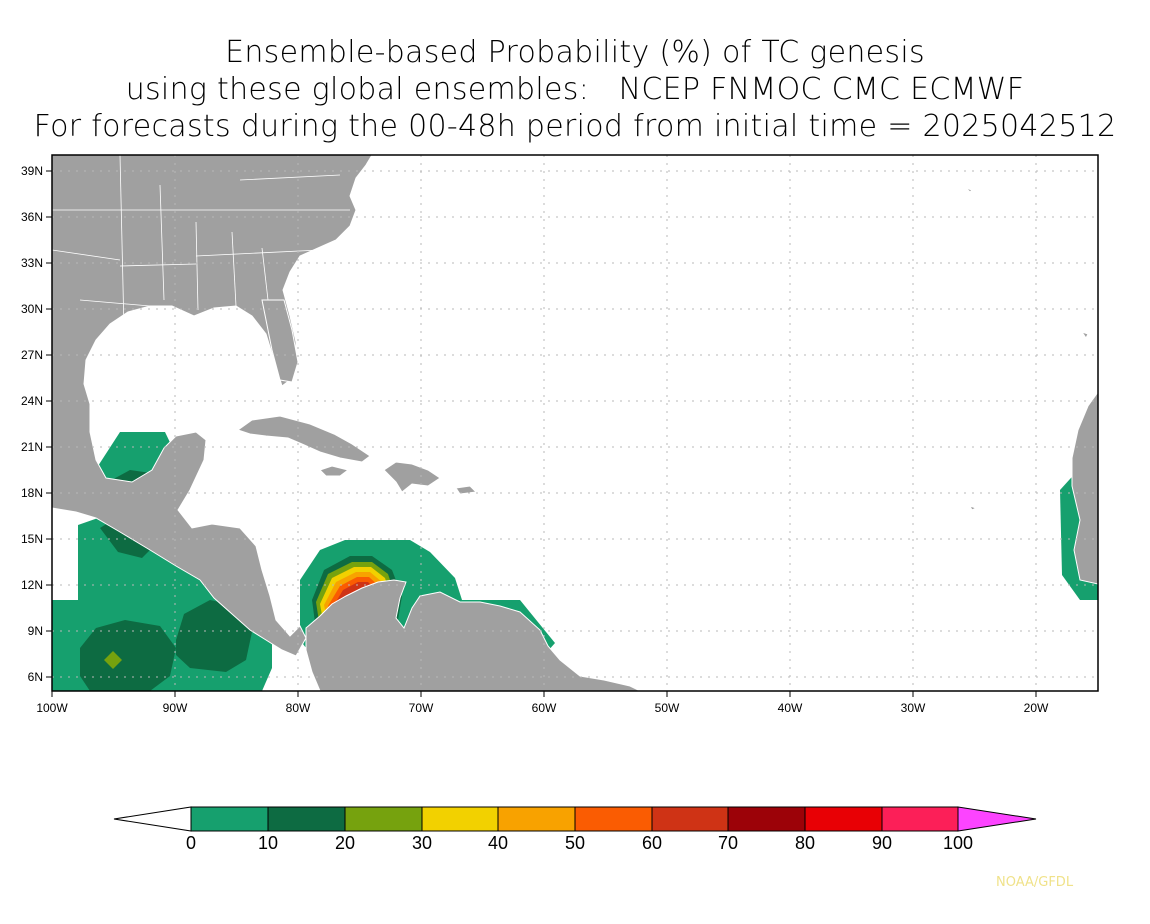 The image size is (1150, 924). I want to click on lat-tick-label: 36N, so click(32, 217).